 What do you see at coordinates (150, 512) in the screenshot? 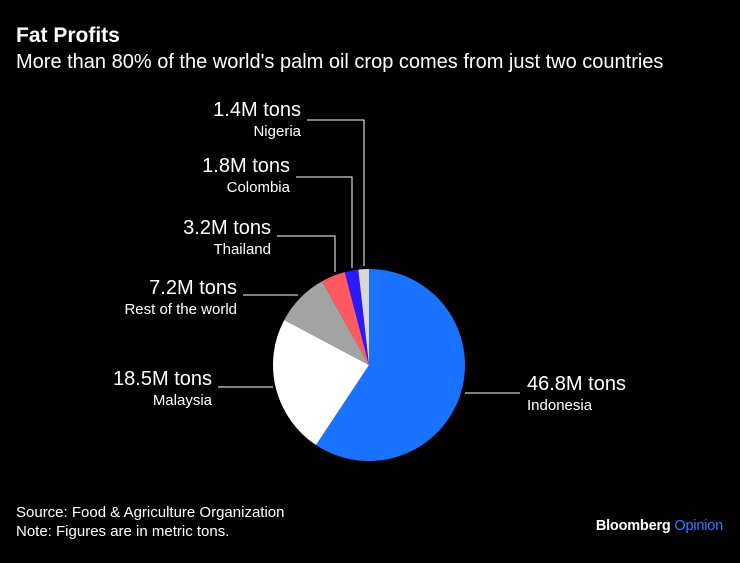
I see `source-note: Source: Food & Agriculture Organization` at bounding box center [150, 512].